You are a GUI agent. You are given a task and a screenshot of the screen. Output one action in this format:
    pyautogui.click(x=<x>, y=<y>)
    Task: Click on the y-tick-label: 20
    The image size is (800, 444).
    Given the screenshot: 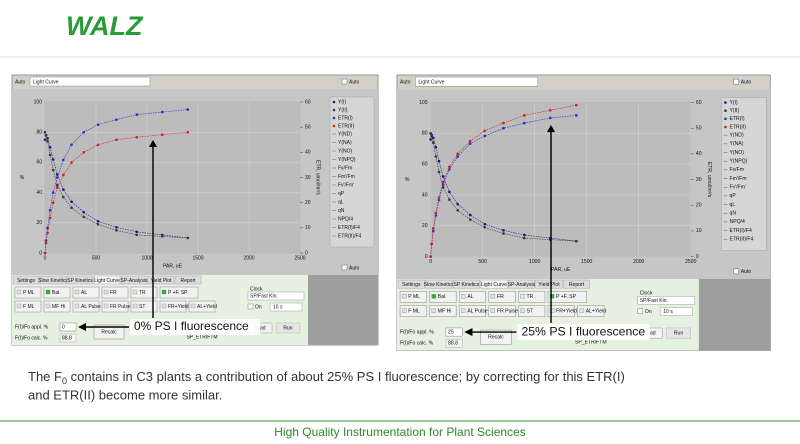 What is the action you would take?
    pyautogui.click(x=39, y=223)
    